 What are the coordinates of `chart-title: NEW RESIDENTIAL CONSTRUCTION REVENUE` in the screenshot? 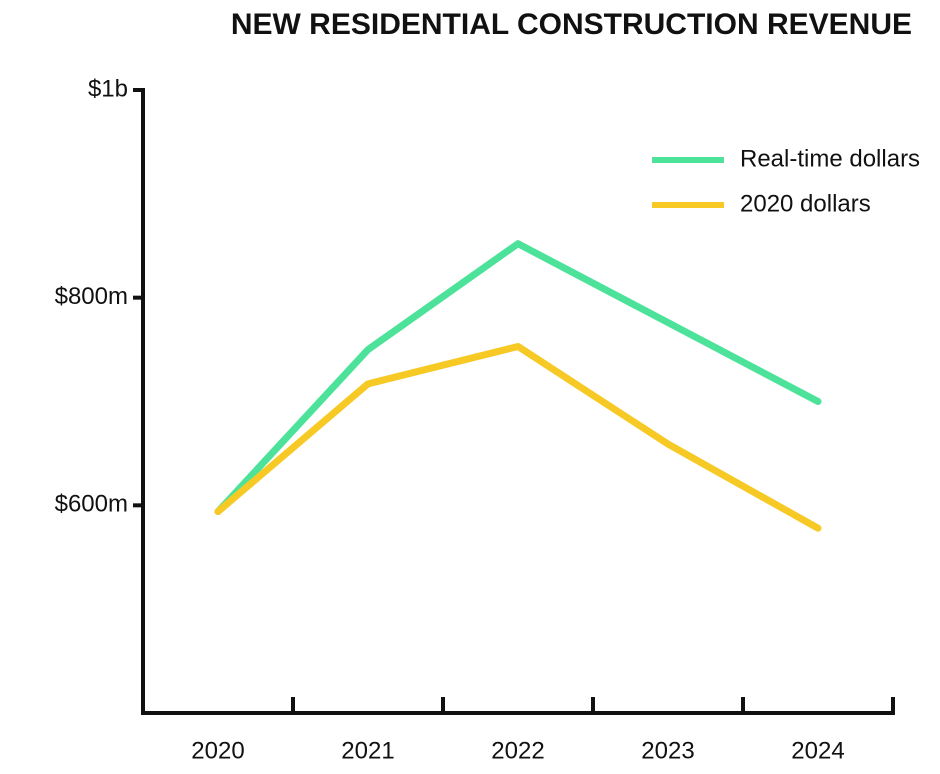 It's located at (571, 24).